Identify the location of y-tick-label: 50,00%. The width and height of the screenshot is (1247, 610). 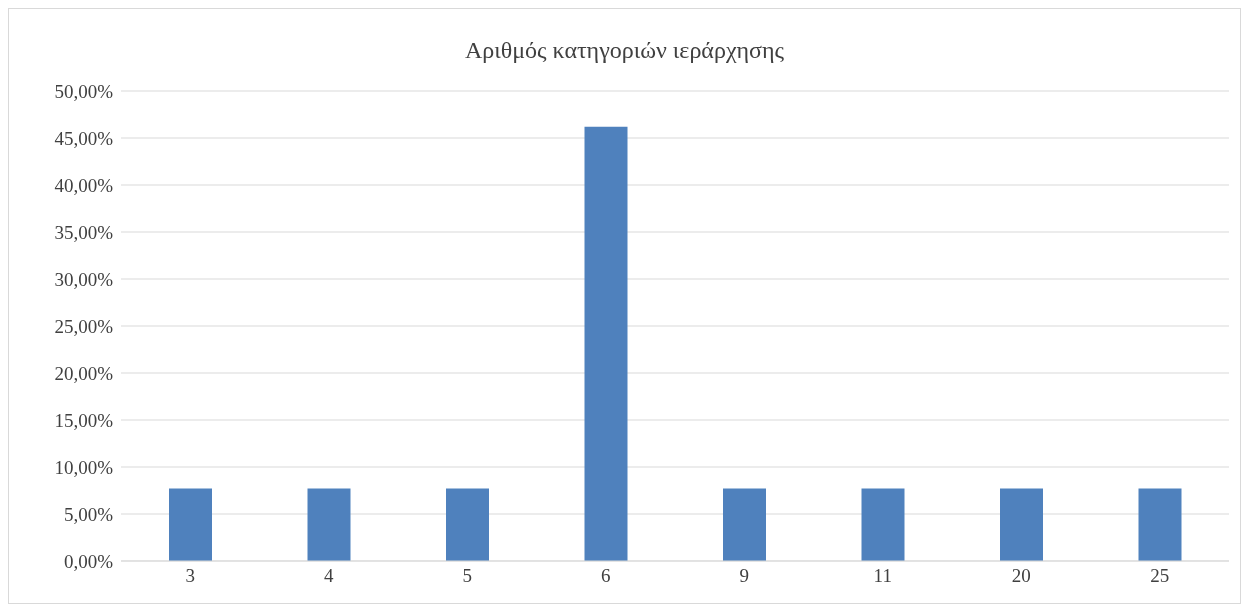
(84, 91).